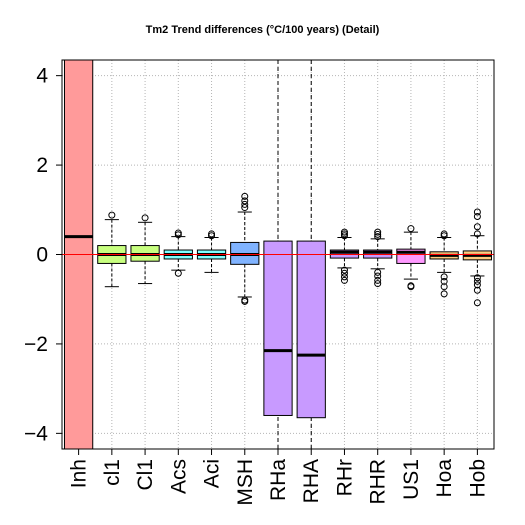 The image size is (525, 525). I want to click on box-us1, so click(411, 258).